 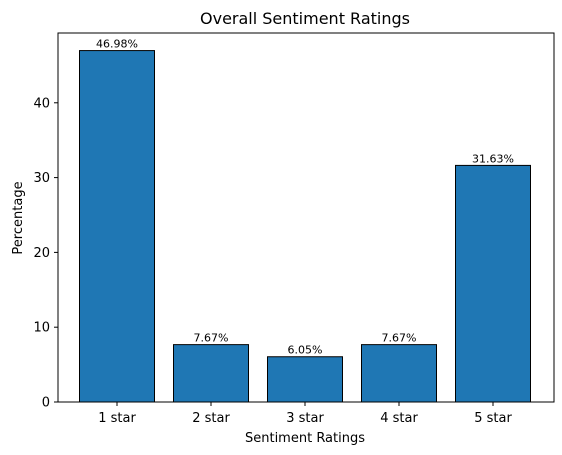 What do you see at coordinates (211, 338) in the screenshot?
I see `data-label-2: 7.67%` at bounding box center [211, 338].